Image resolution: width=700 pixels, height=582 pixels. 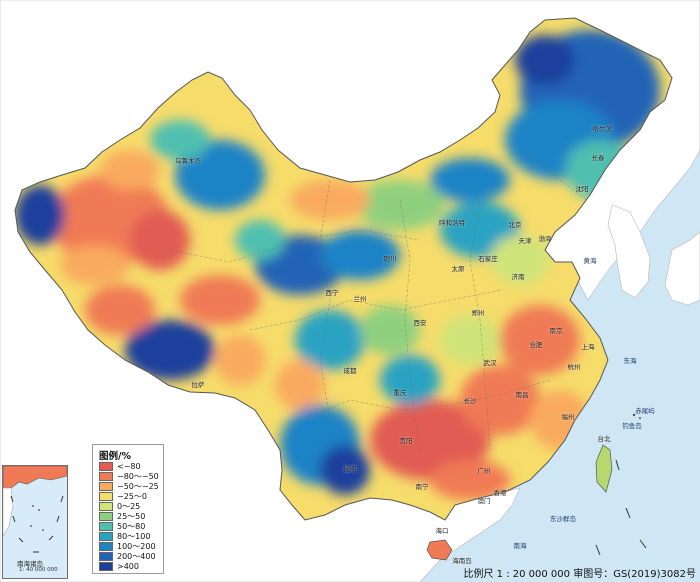 I want to click on korea-peninsula, so click(x=629, y=251).